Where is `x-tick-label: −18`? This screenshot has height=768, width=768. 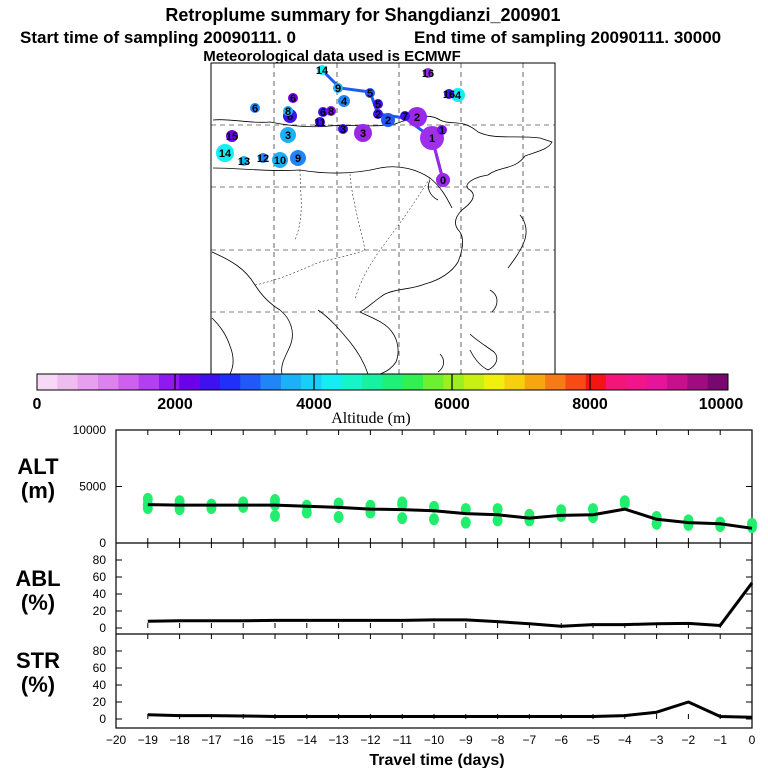
x-tick-label: −18 is located at coordinates (179, 740).